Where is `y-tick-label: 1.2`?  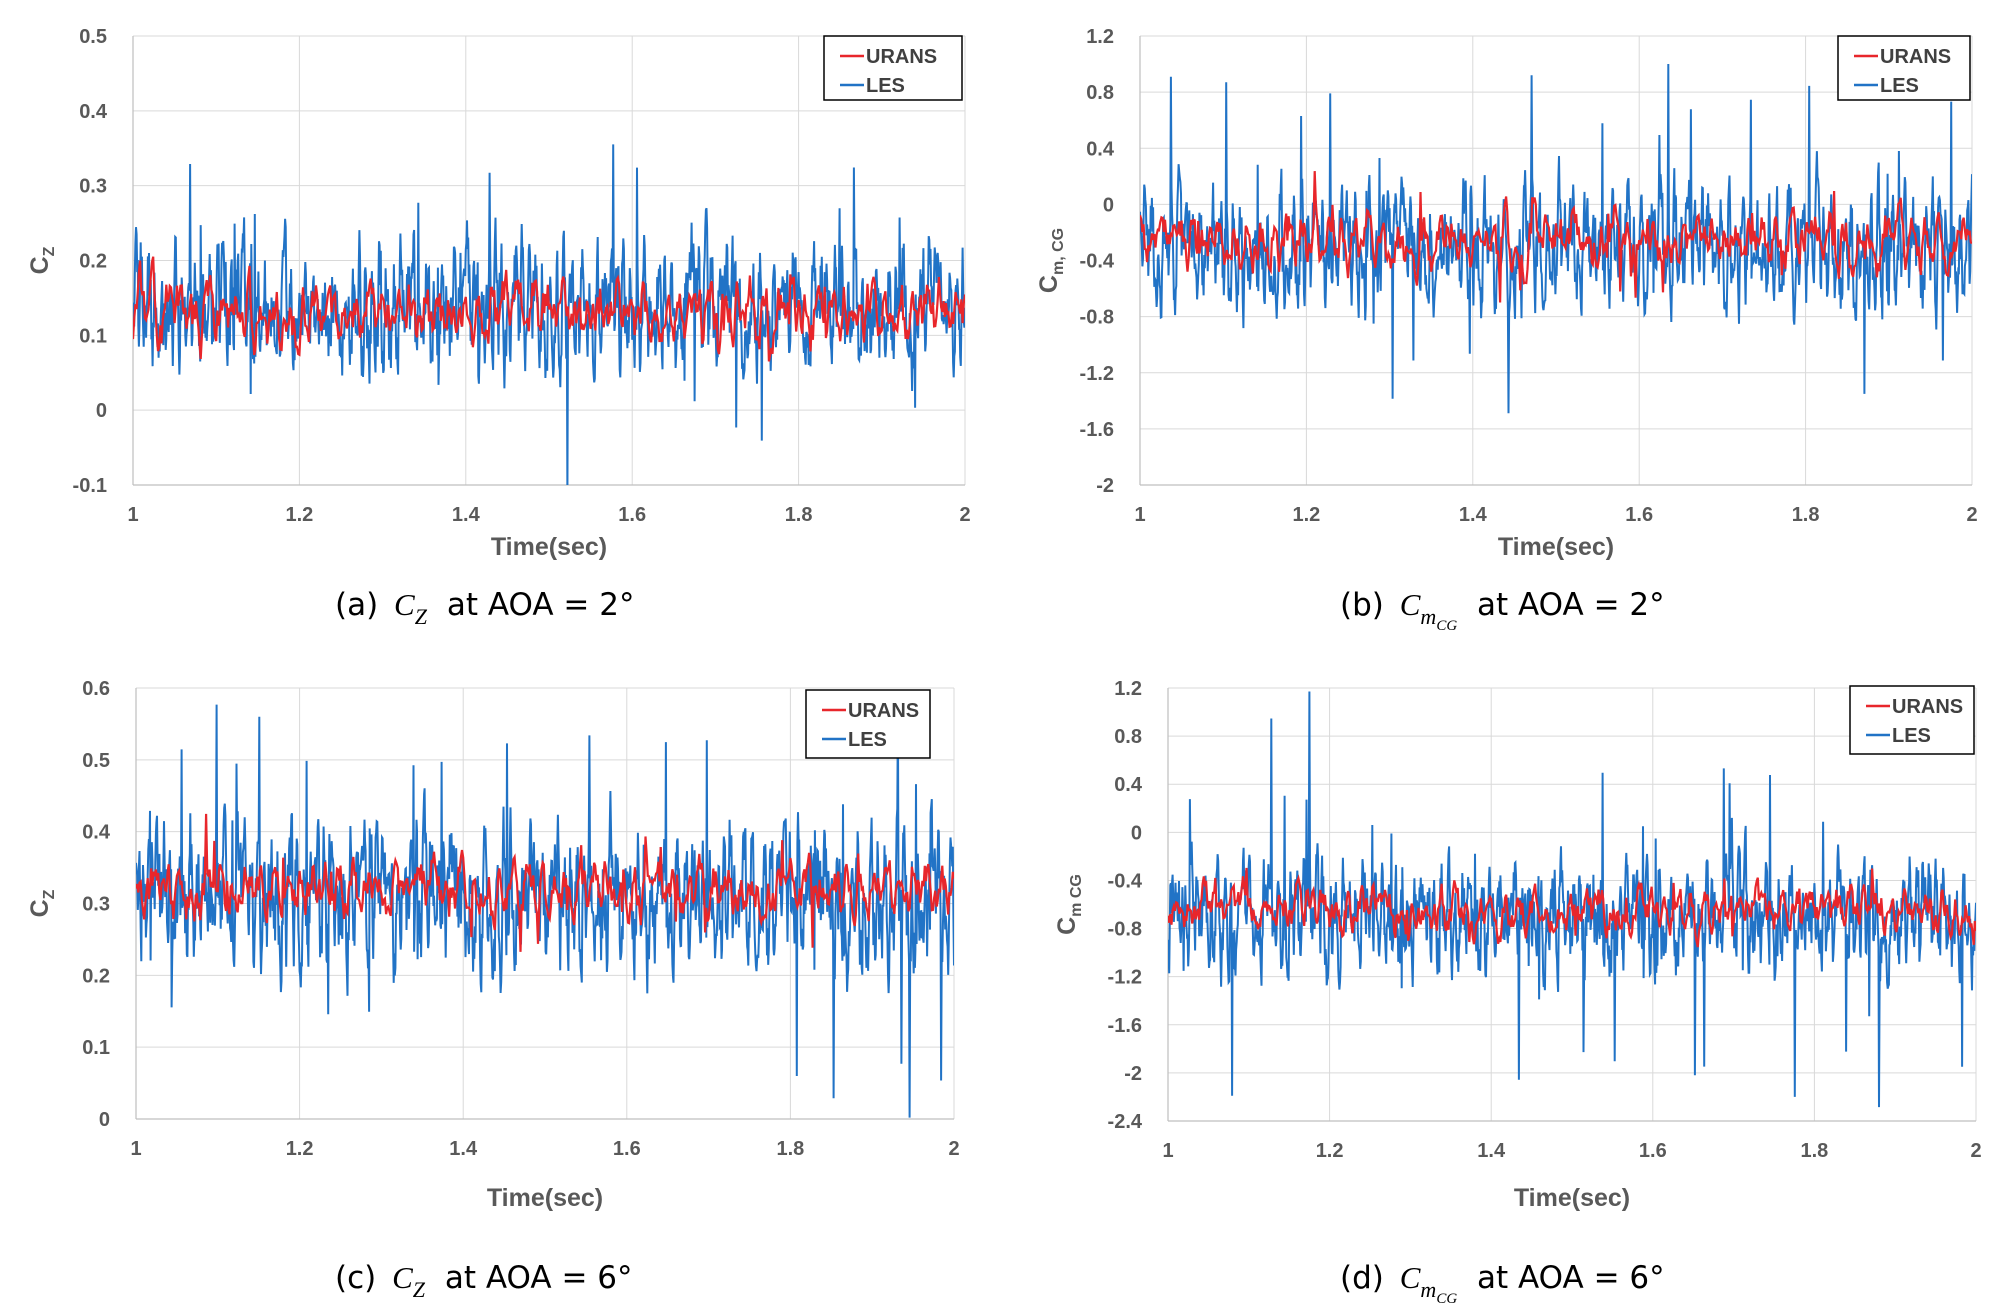 y-tick-label: 1.2 is located at coordinates (1128, 689).